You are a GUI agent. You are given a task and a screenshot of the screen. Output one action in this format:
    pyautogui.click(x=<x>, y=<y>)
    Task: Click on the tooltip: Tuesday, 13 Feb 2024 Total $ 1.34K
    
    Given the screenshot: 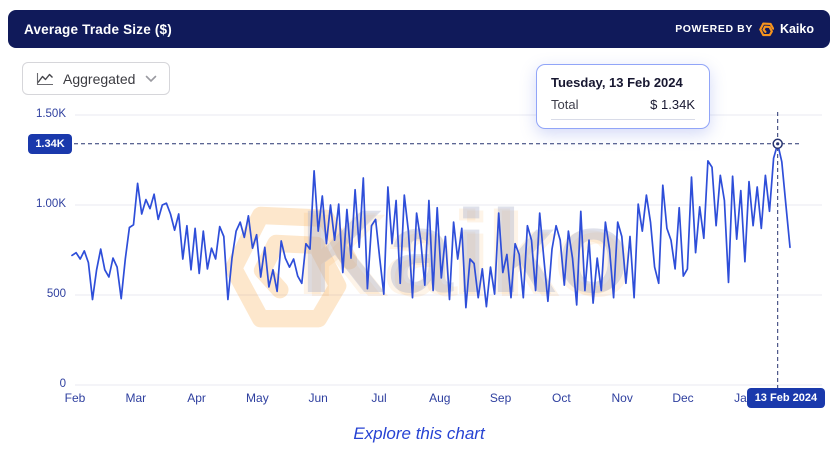 What is the action you would take?
    pyautogui.click(x=623, y=96)
    